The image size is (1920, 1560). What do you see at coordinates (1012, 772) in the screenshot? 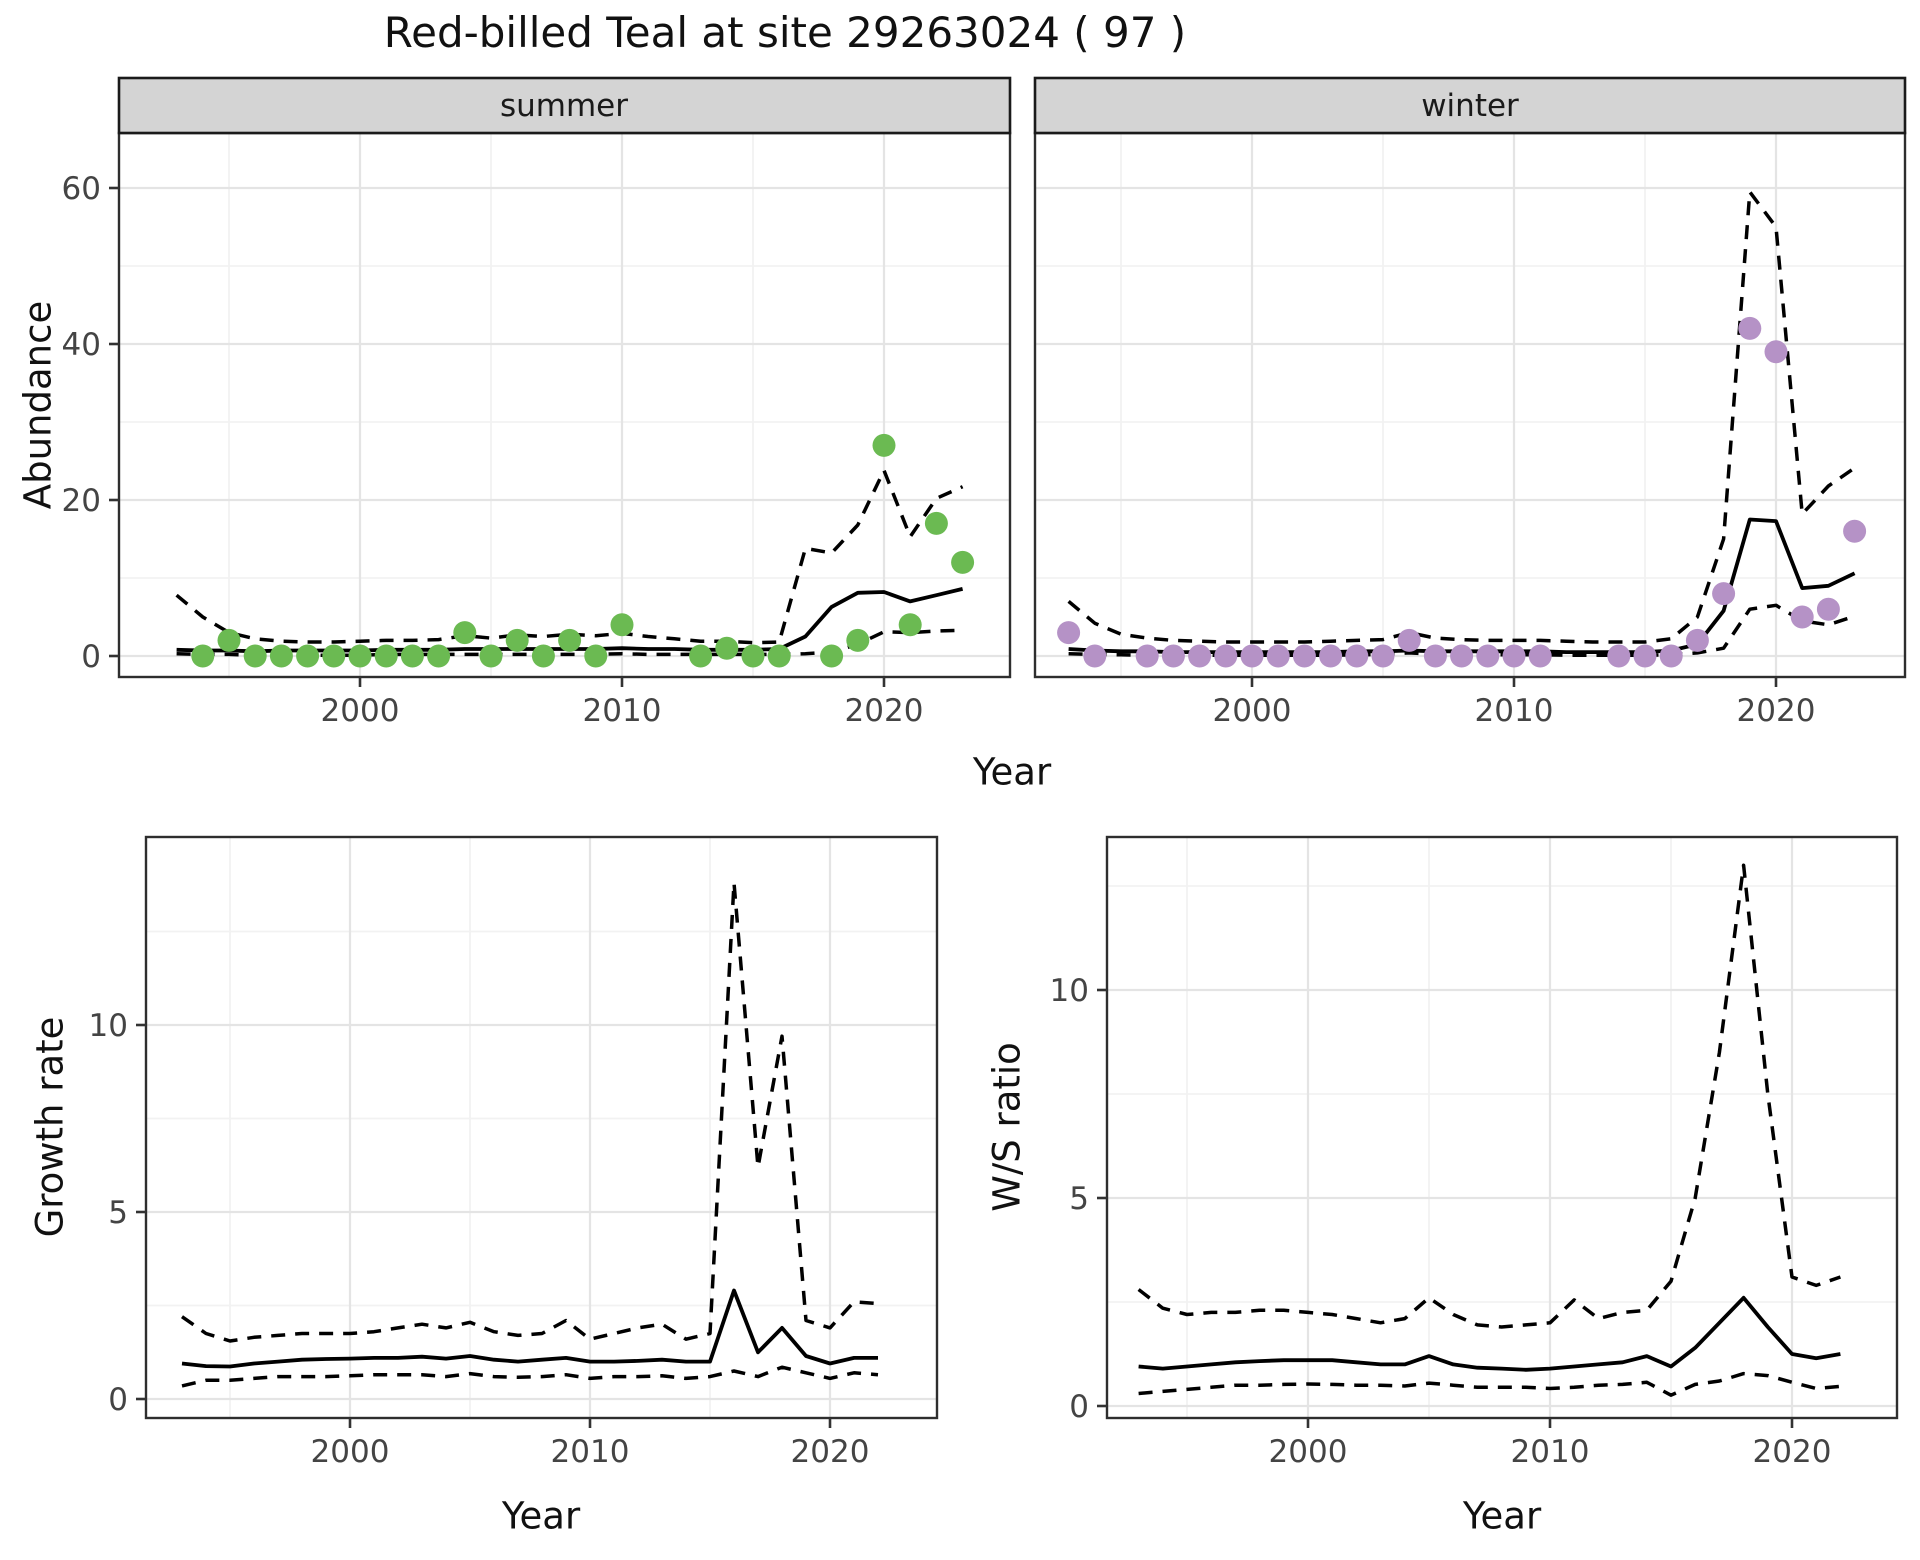
I see `x-axis-title-year-top: Year` at bounding box center [1012, 772].